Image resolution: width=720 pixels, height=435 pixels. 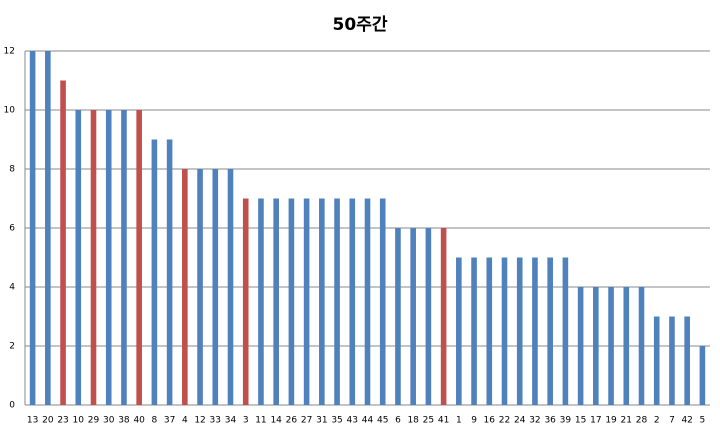 I want to click on x-tick-label: 19, so click(x=611, y=421).